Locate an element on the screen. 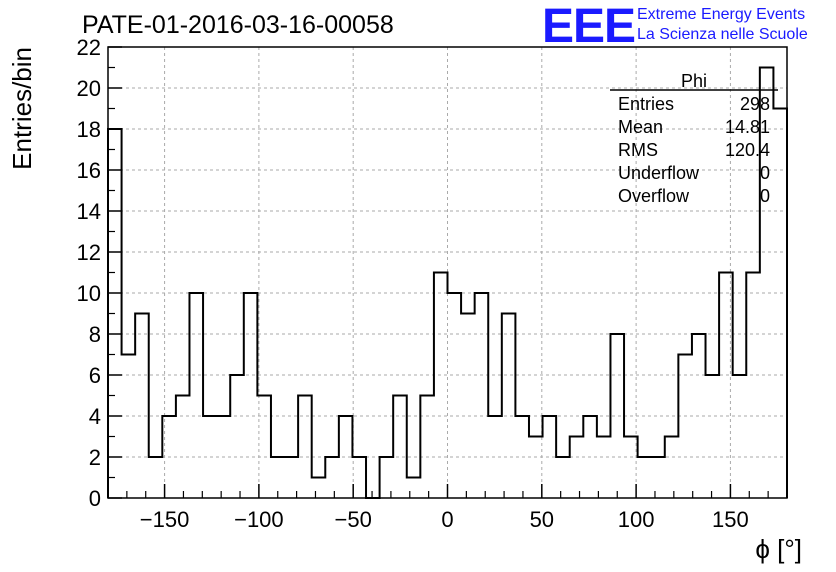 This screenshot has width=836, height=572. y-axis: 0 2 4 6 8 10 12 14 16 18 20 22 is located at coordinates (99, 273).